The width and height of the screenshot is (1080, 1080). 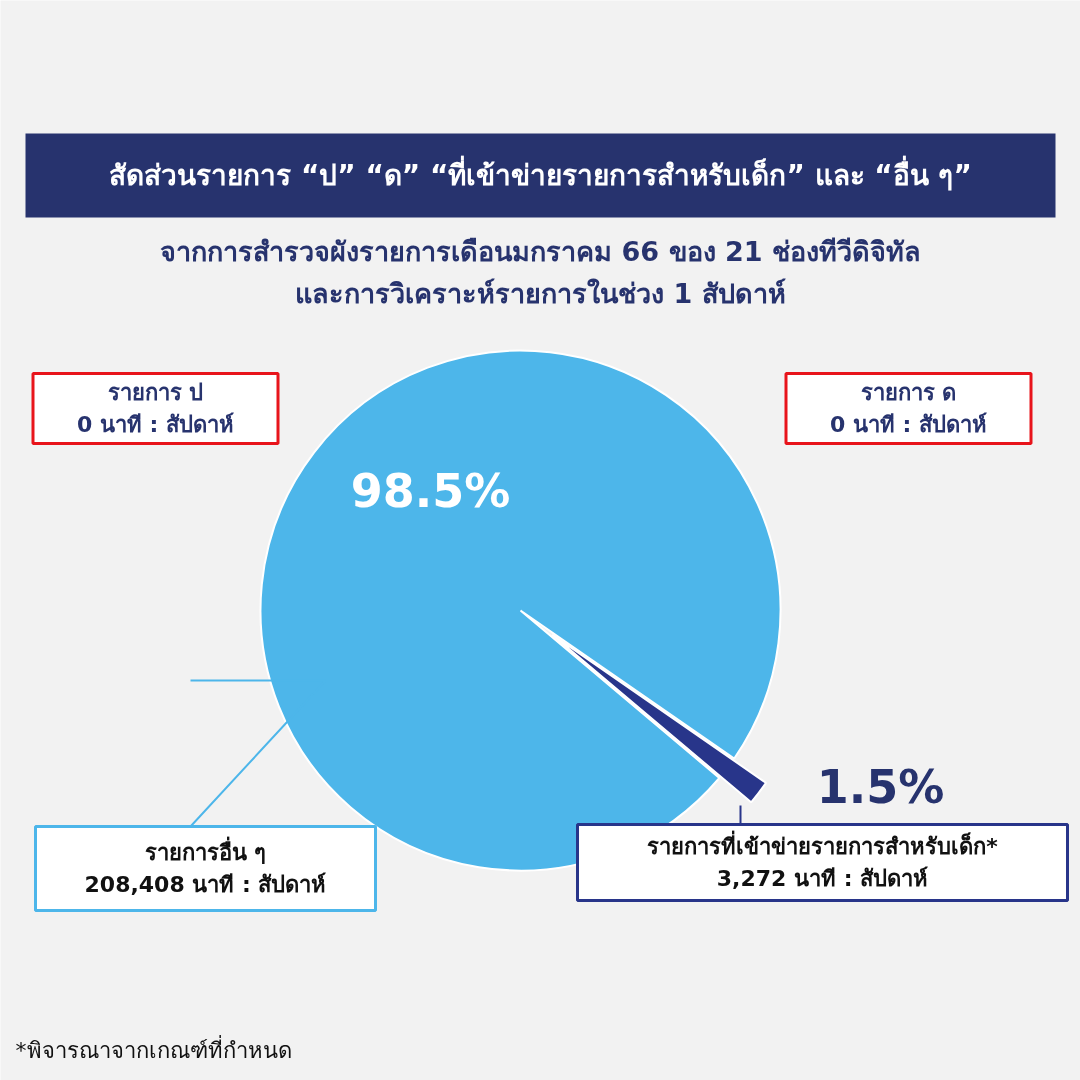 What do you see at coordinates (908, 408) in the screenshot?
I see `text: รายการ ด 0 นาที : สัปดาห์` at bounding box center [908, 408].